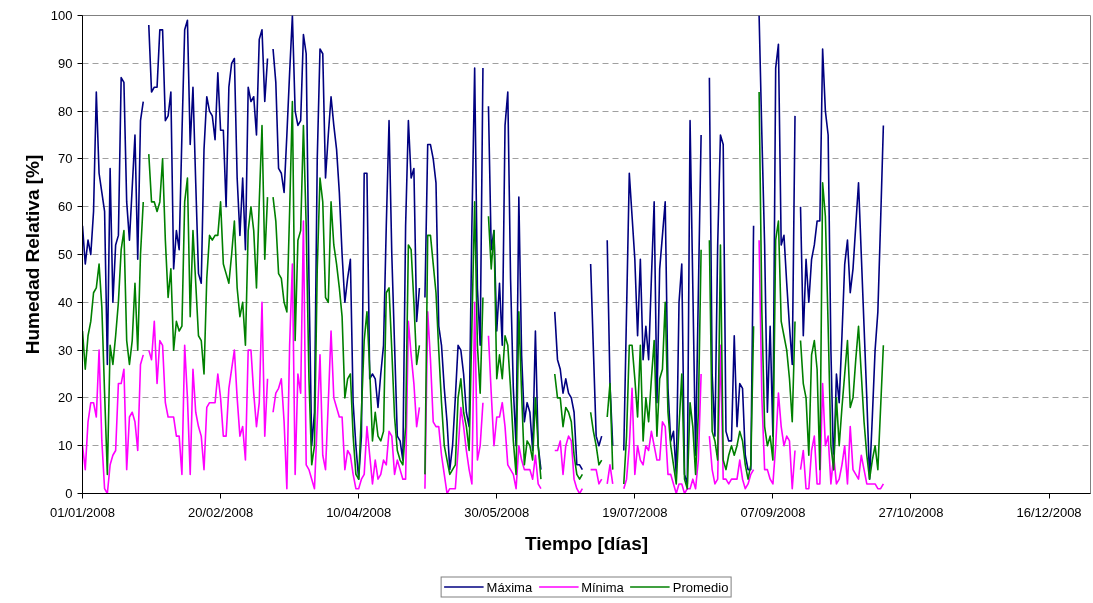 The image size is (1093, 603). I want to click on y-tick-label: 70, so click(65, 159).